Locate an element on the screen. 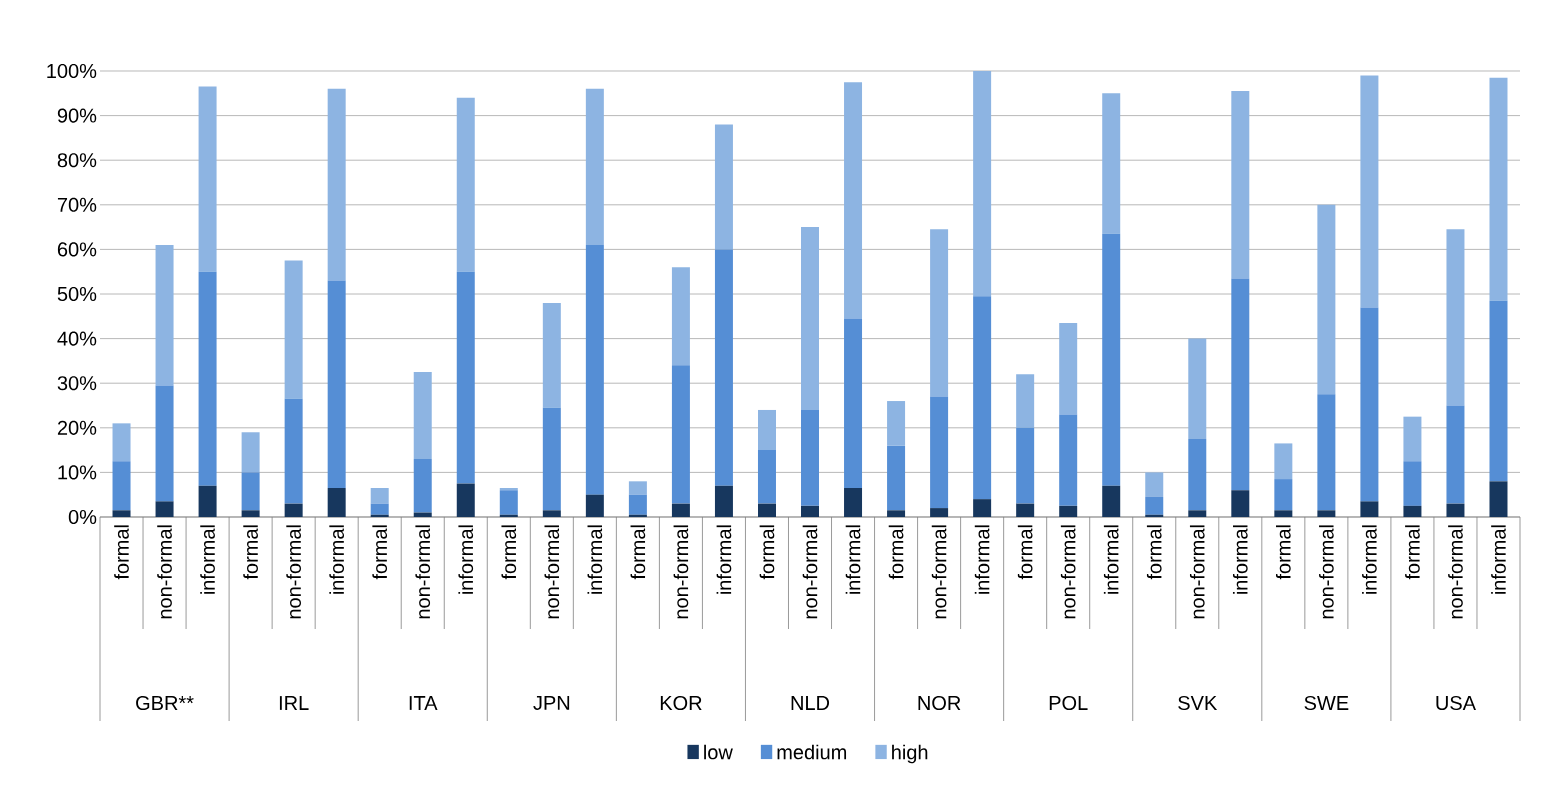 The image size is (1567, 799). y-tick-label: 30% is located at coordinates (77, 383).